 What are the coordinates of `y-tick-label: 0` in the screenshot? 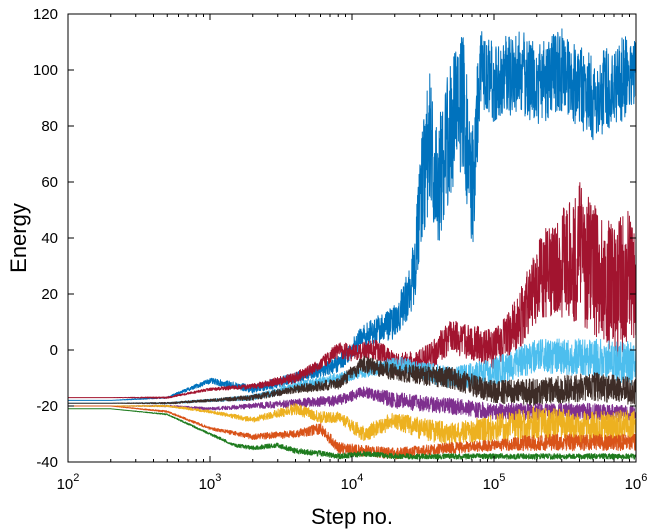 It's located at (54, 350).